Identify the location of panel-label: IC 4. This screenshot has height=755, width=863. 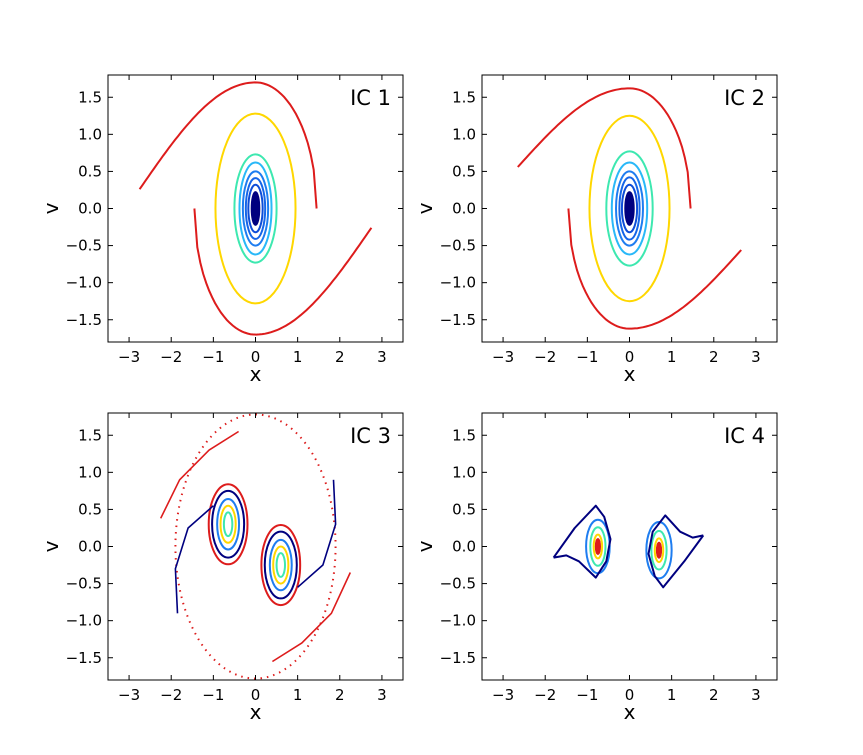
(744, 436).